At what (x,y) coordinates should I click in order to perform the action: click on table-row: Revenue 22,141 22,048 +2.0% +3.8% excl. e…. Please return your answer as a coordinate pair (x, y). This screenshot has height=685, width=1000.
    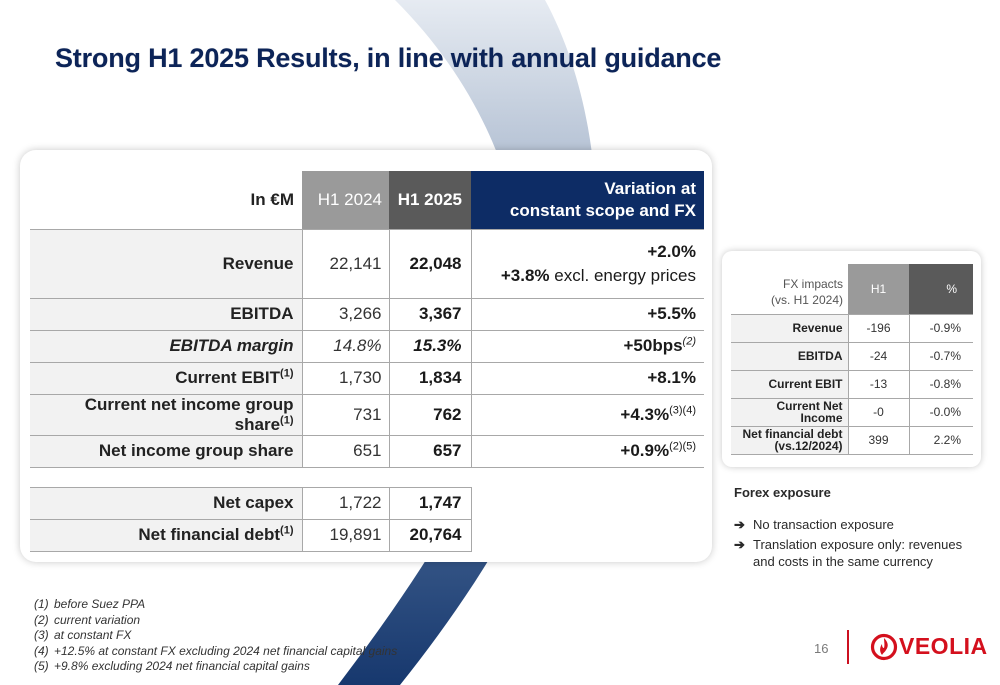
    Looking at the image, I should click on (367, 263).